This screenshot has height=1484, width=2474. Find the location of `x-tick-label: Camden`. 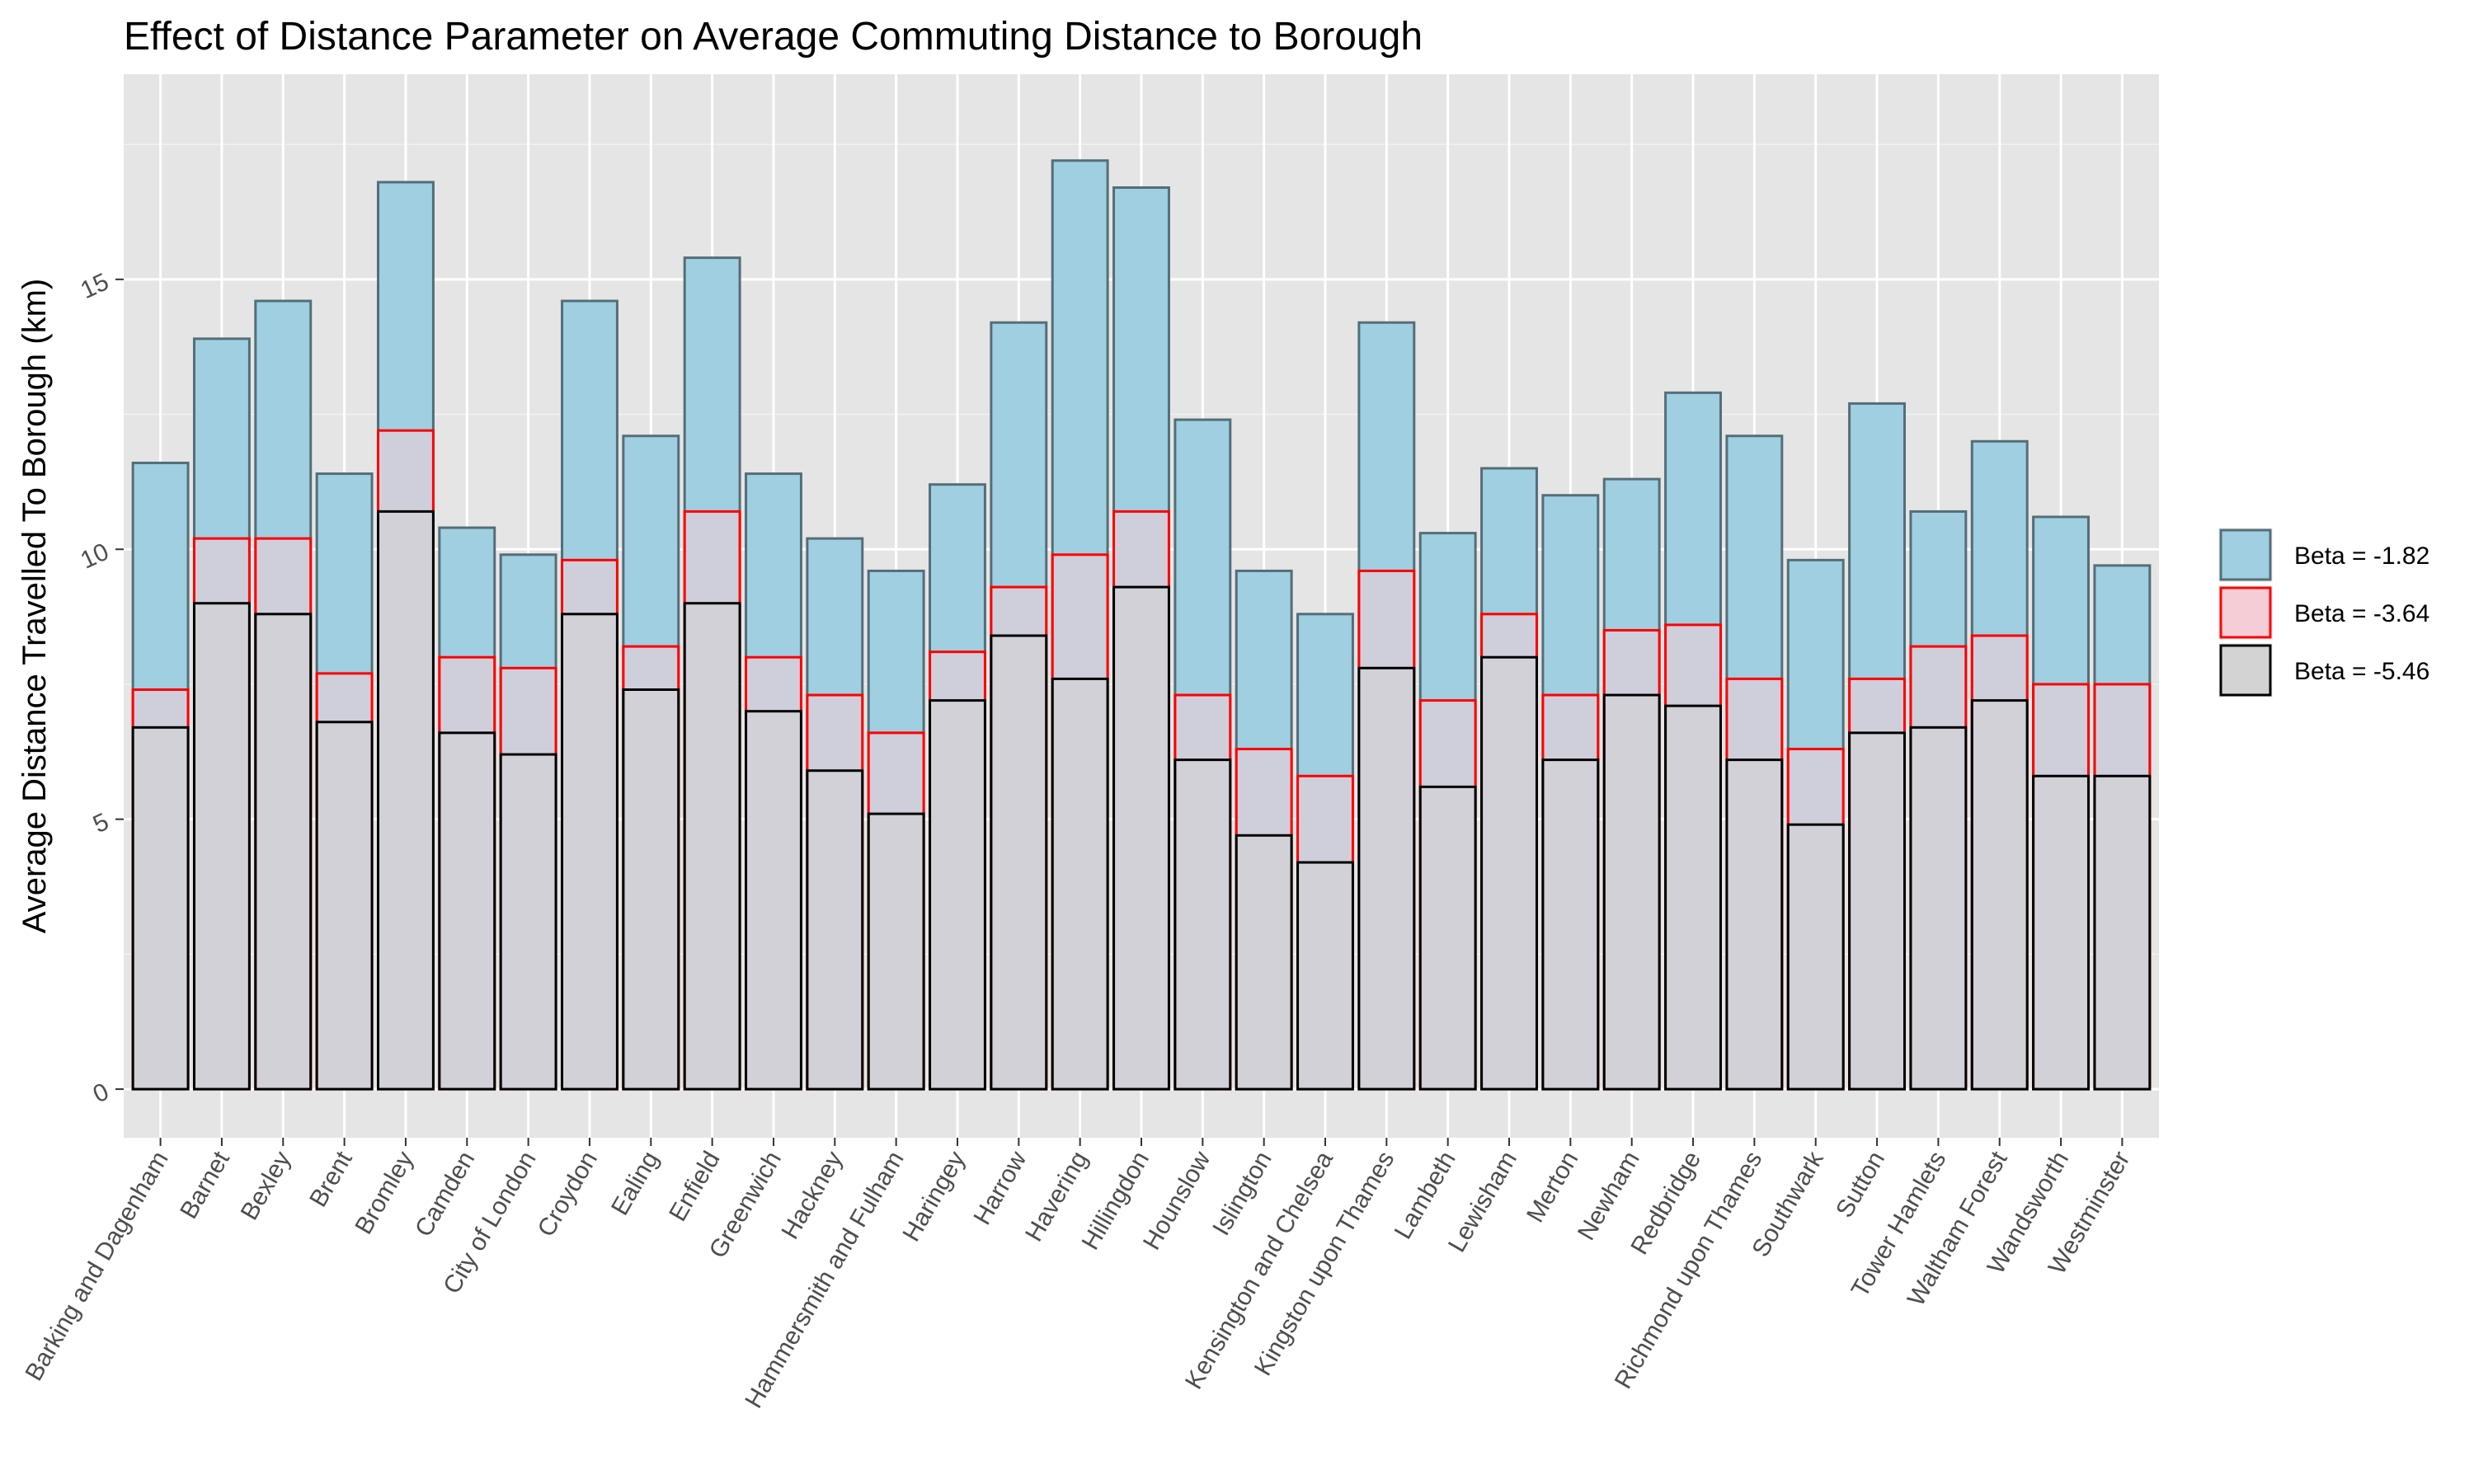

x-tick-label: Camden is located at coordinates (445, 1194).